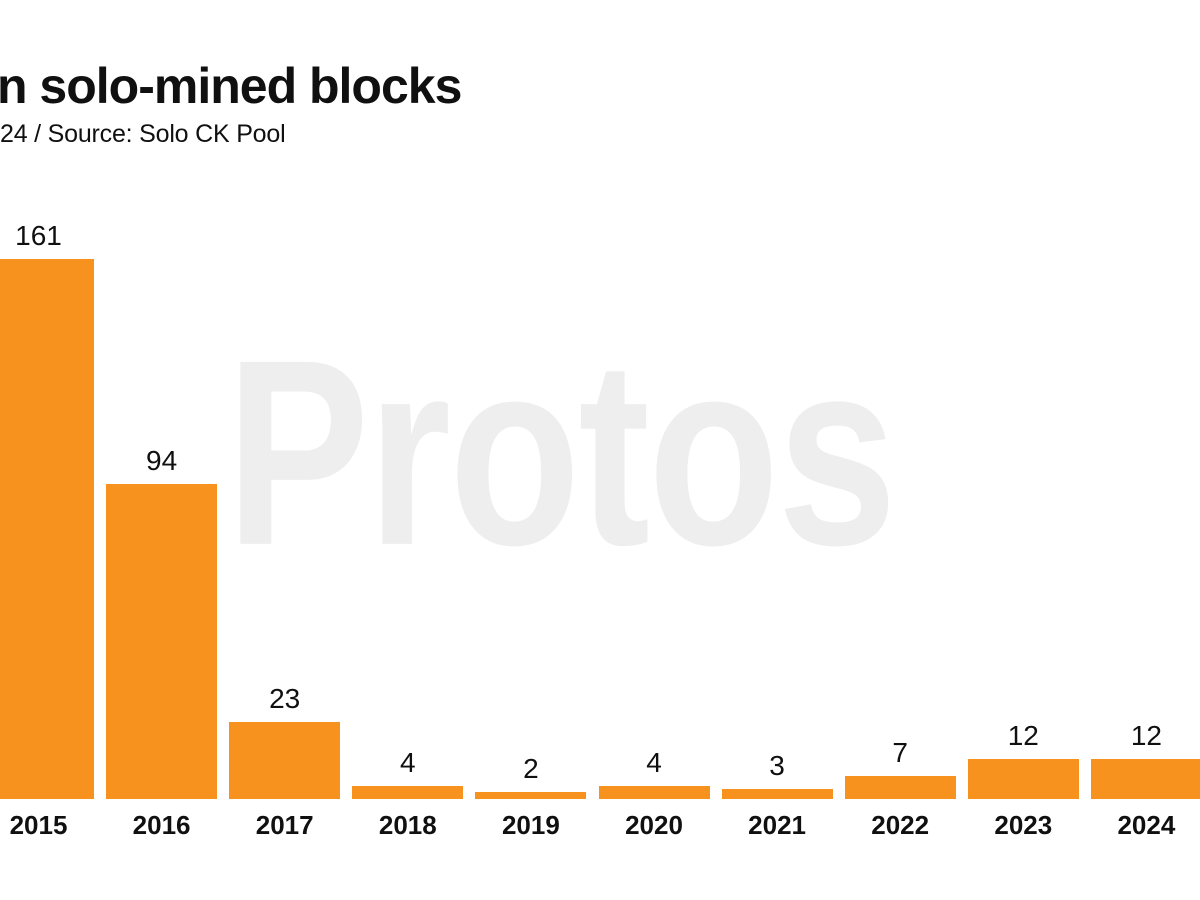  What do you see at coordinates (162, 460) in the screenshot?
I see `bar-value-label: 94` at bounding box center [162, 460].